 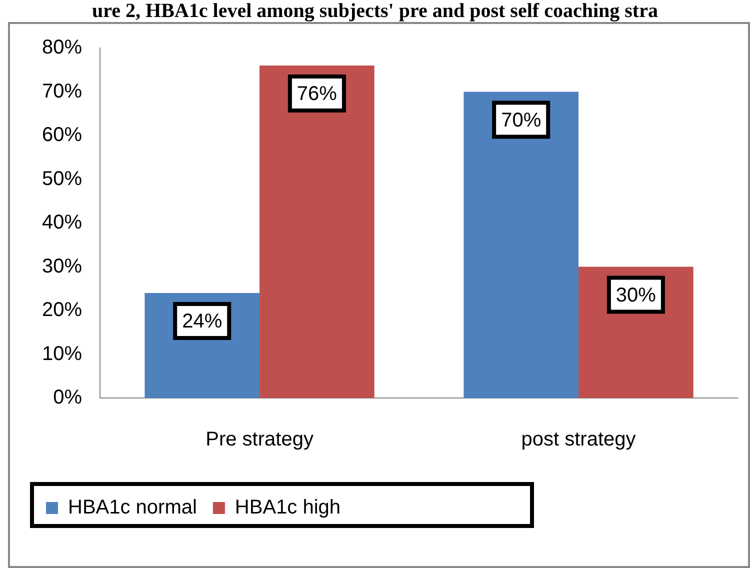 What do you see at coordinates (62, 135) in the screenshot?
I see `y-tick-label: 60%` at bounding box center [62, 135].